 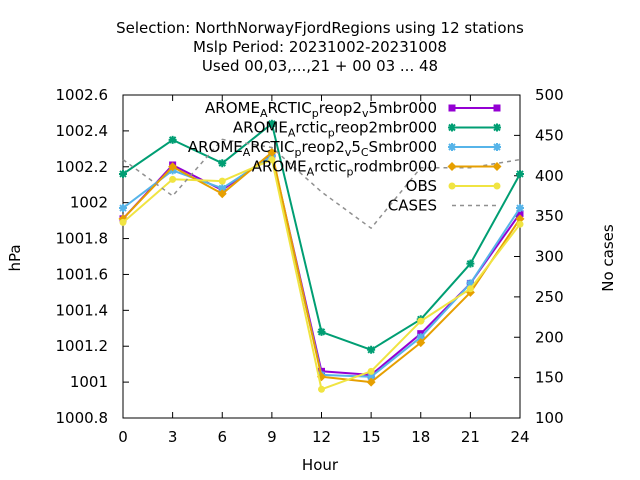 What do you see at coordinates (344, 168) in the screenshot?
I see `legend-label: AROMEArcticprodmbr000` at bounding box center [344, 168].